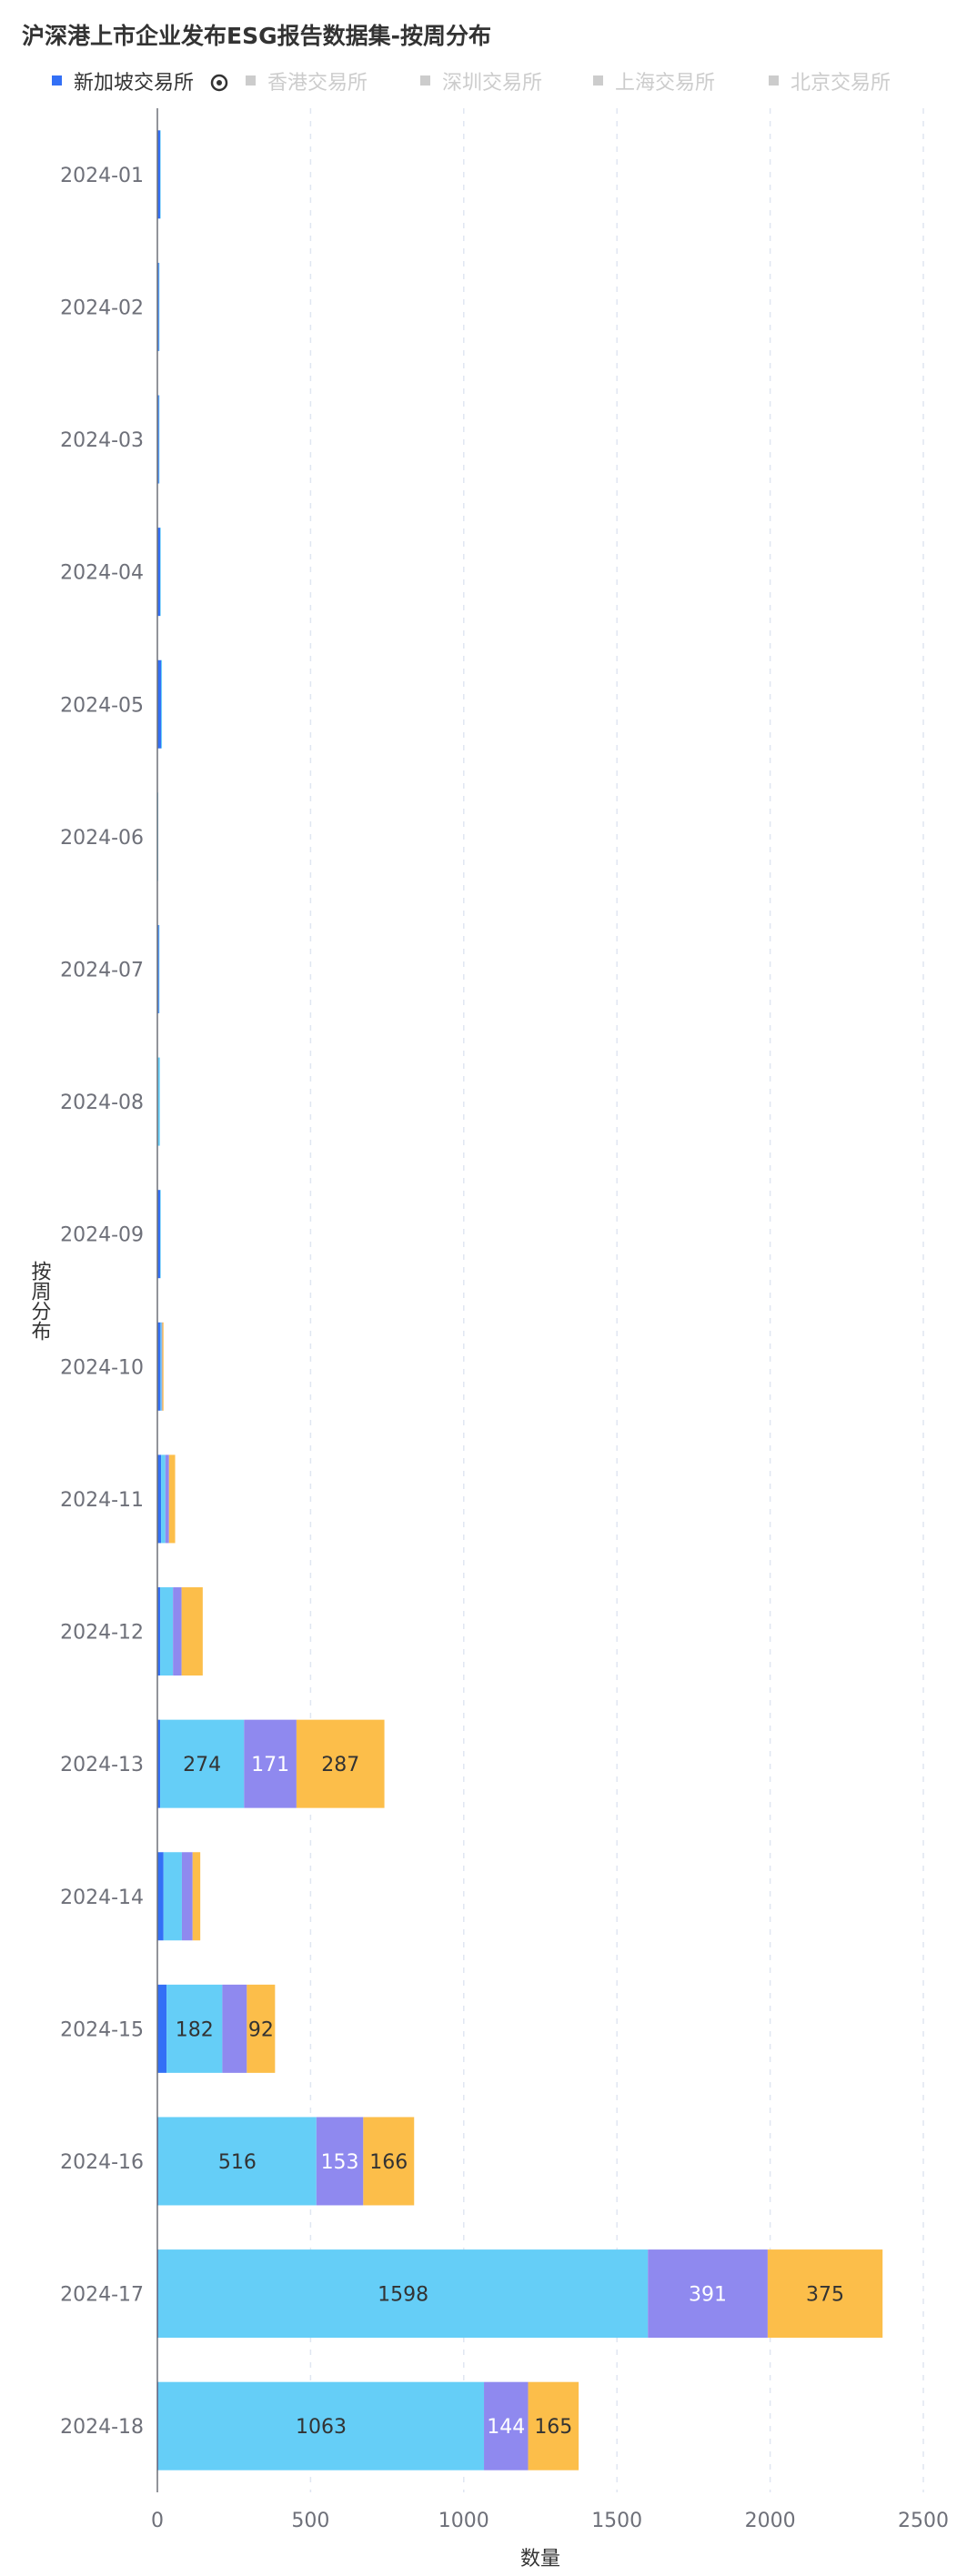 The width and height of the screenshot is (977, 2576). Describe the element at coordinates (492, 83) in the screenshot. I see `legend-label: 深圳交易所` at that location.